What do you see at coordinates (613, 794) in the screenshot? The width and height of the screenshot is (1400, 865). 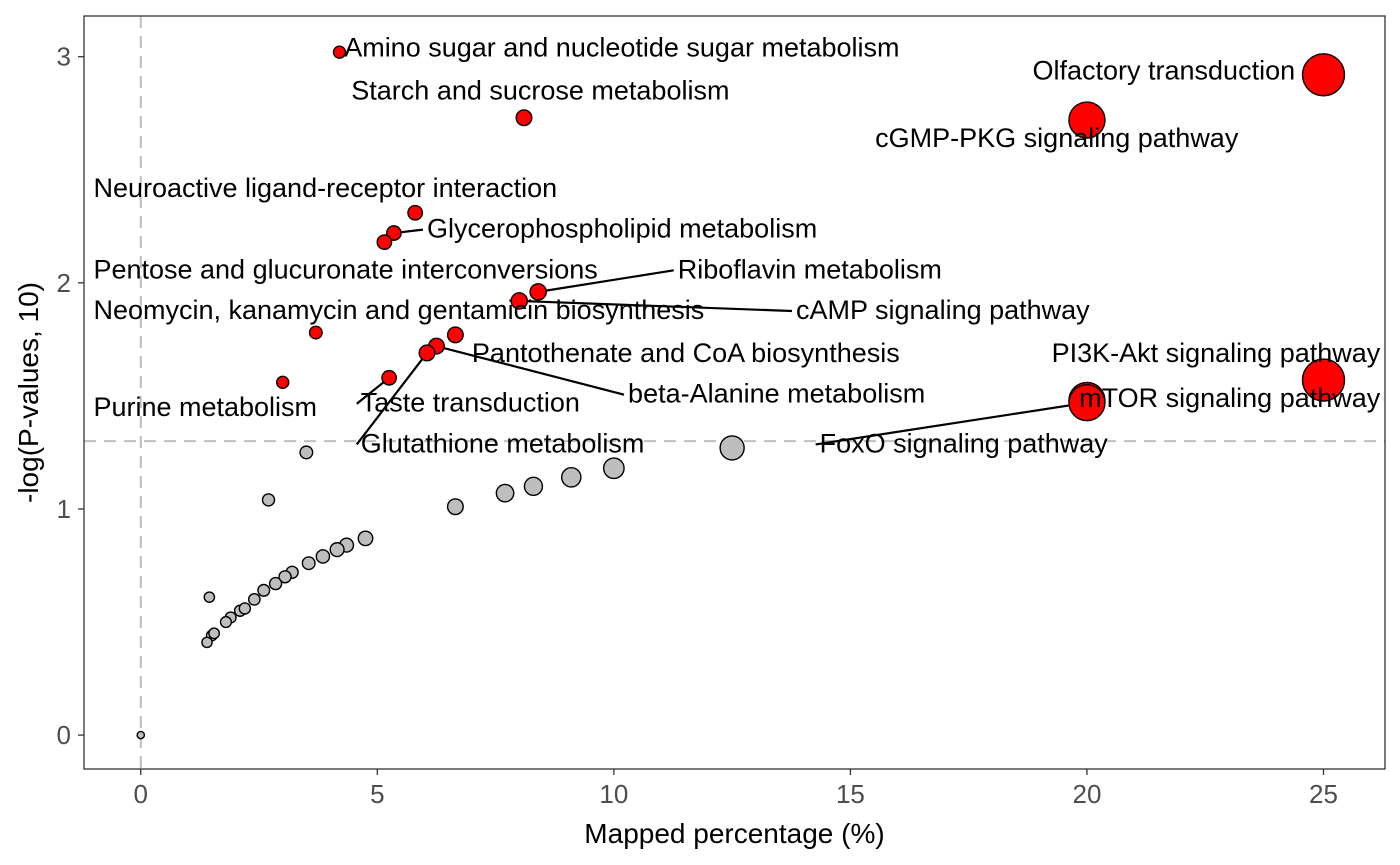 I see `x-tick-label: 10` at bounding box center [613, 794].